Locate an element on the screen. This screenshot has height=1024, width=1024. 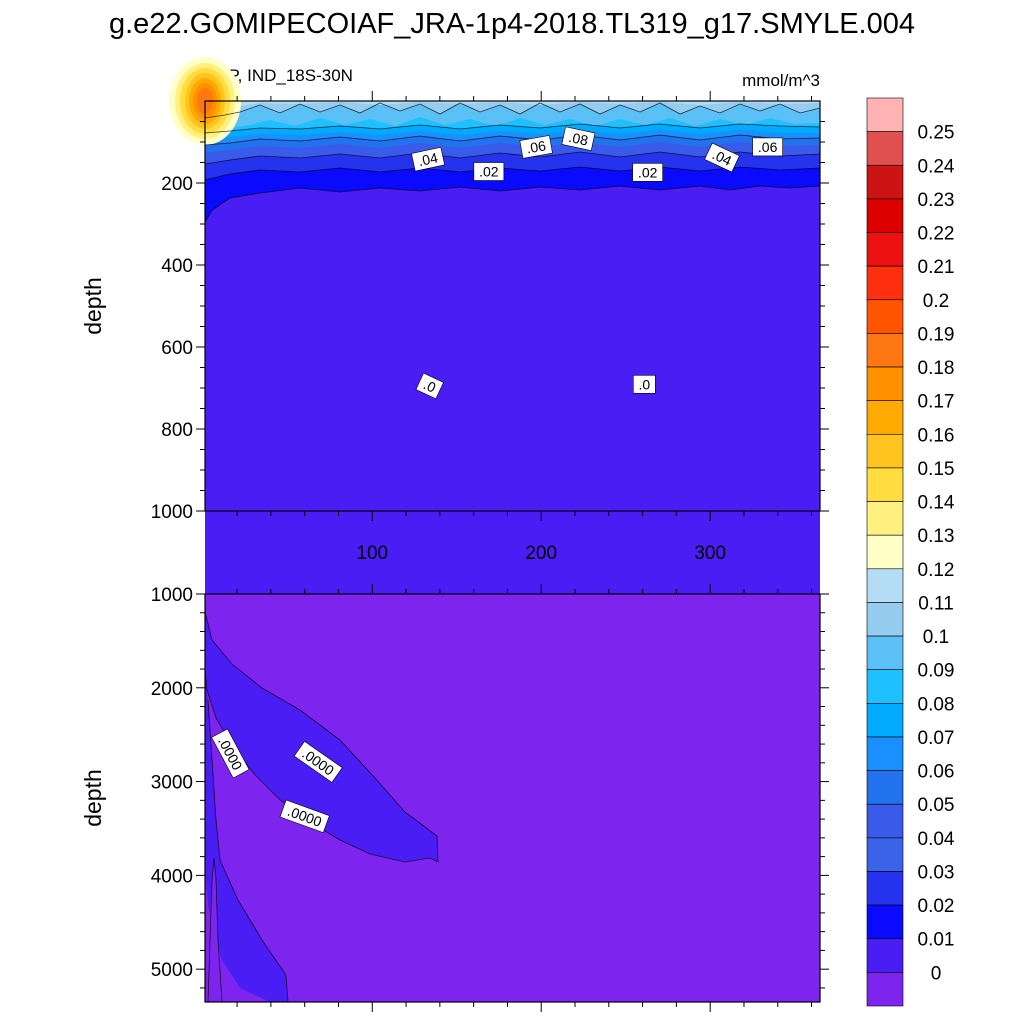
colorbar-label: 0.11 is located at coordinates (936, 603).